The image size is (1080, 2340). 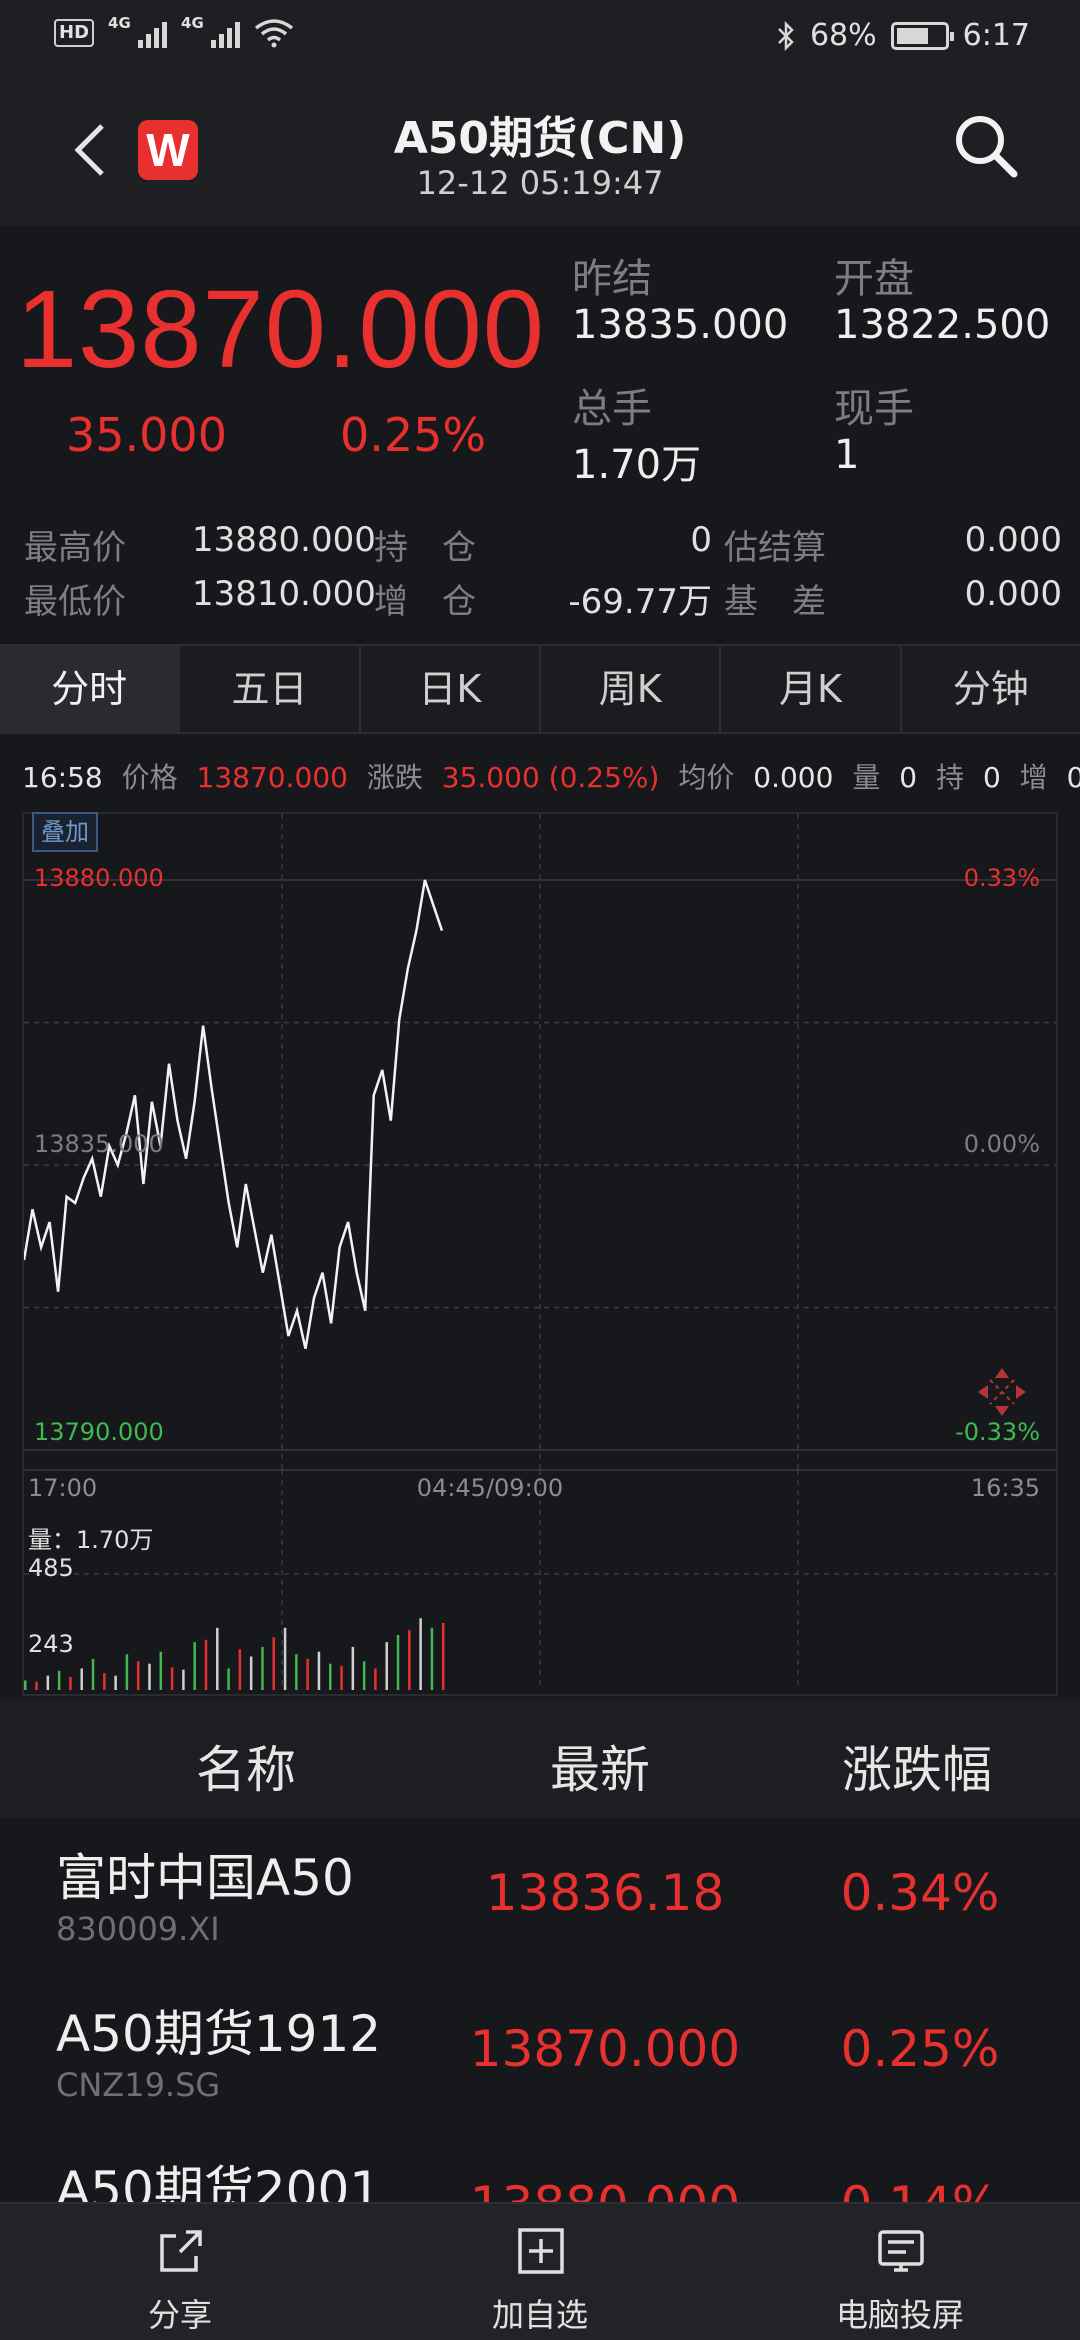 What do you see at coordinates (991, 777) in the screenshot?
I see `info-oi: 0` at bounding box center [991, 777].